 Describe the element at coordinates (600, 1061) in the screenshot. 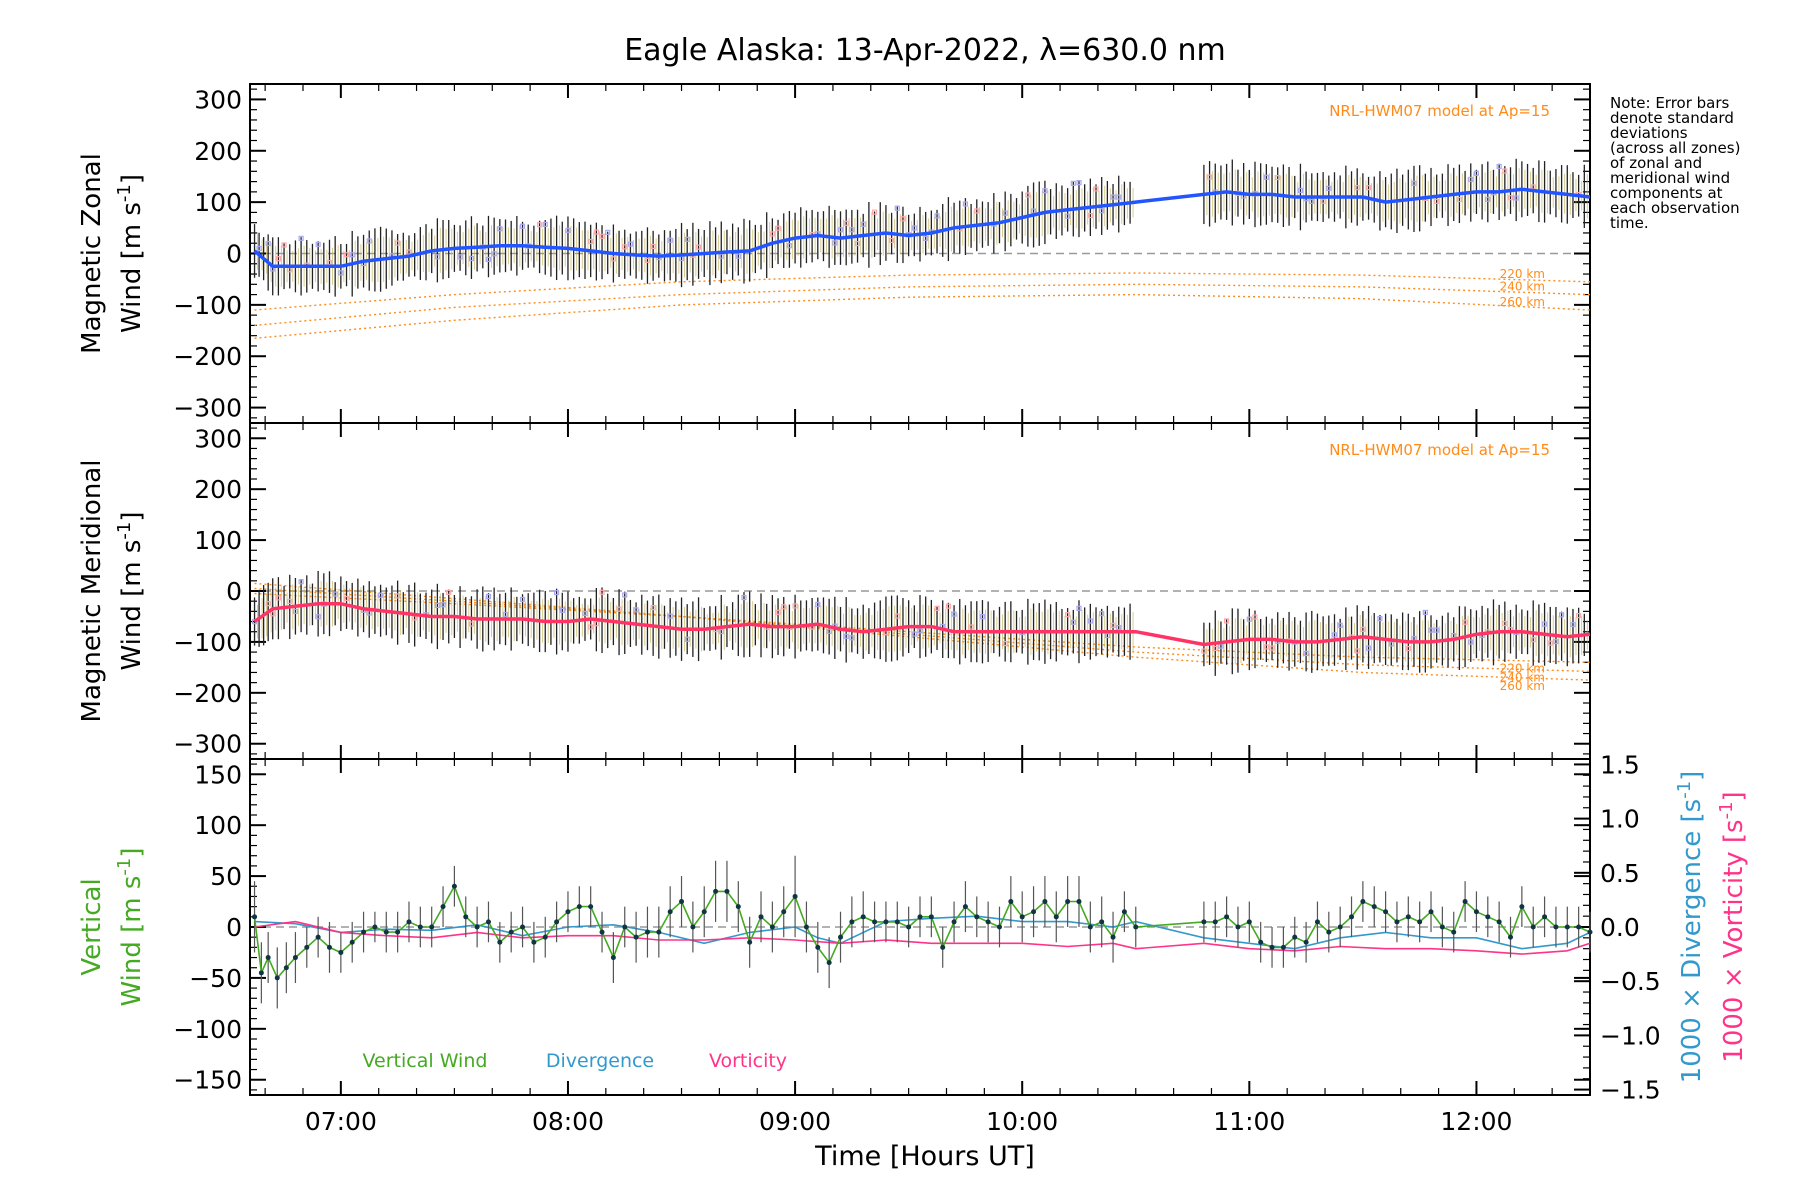

I see `legend-divergence: Divergence` at that location.